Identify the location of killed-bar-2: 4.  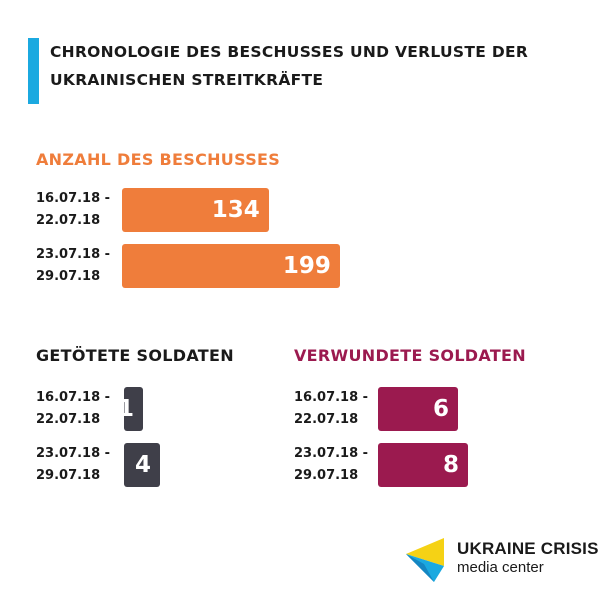
(142, 465).